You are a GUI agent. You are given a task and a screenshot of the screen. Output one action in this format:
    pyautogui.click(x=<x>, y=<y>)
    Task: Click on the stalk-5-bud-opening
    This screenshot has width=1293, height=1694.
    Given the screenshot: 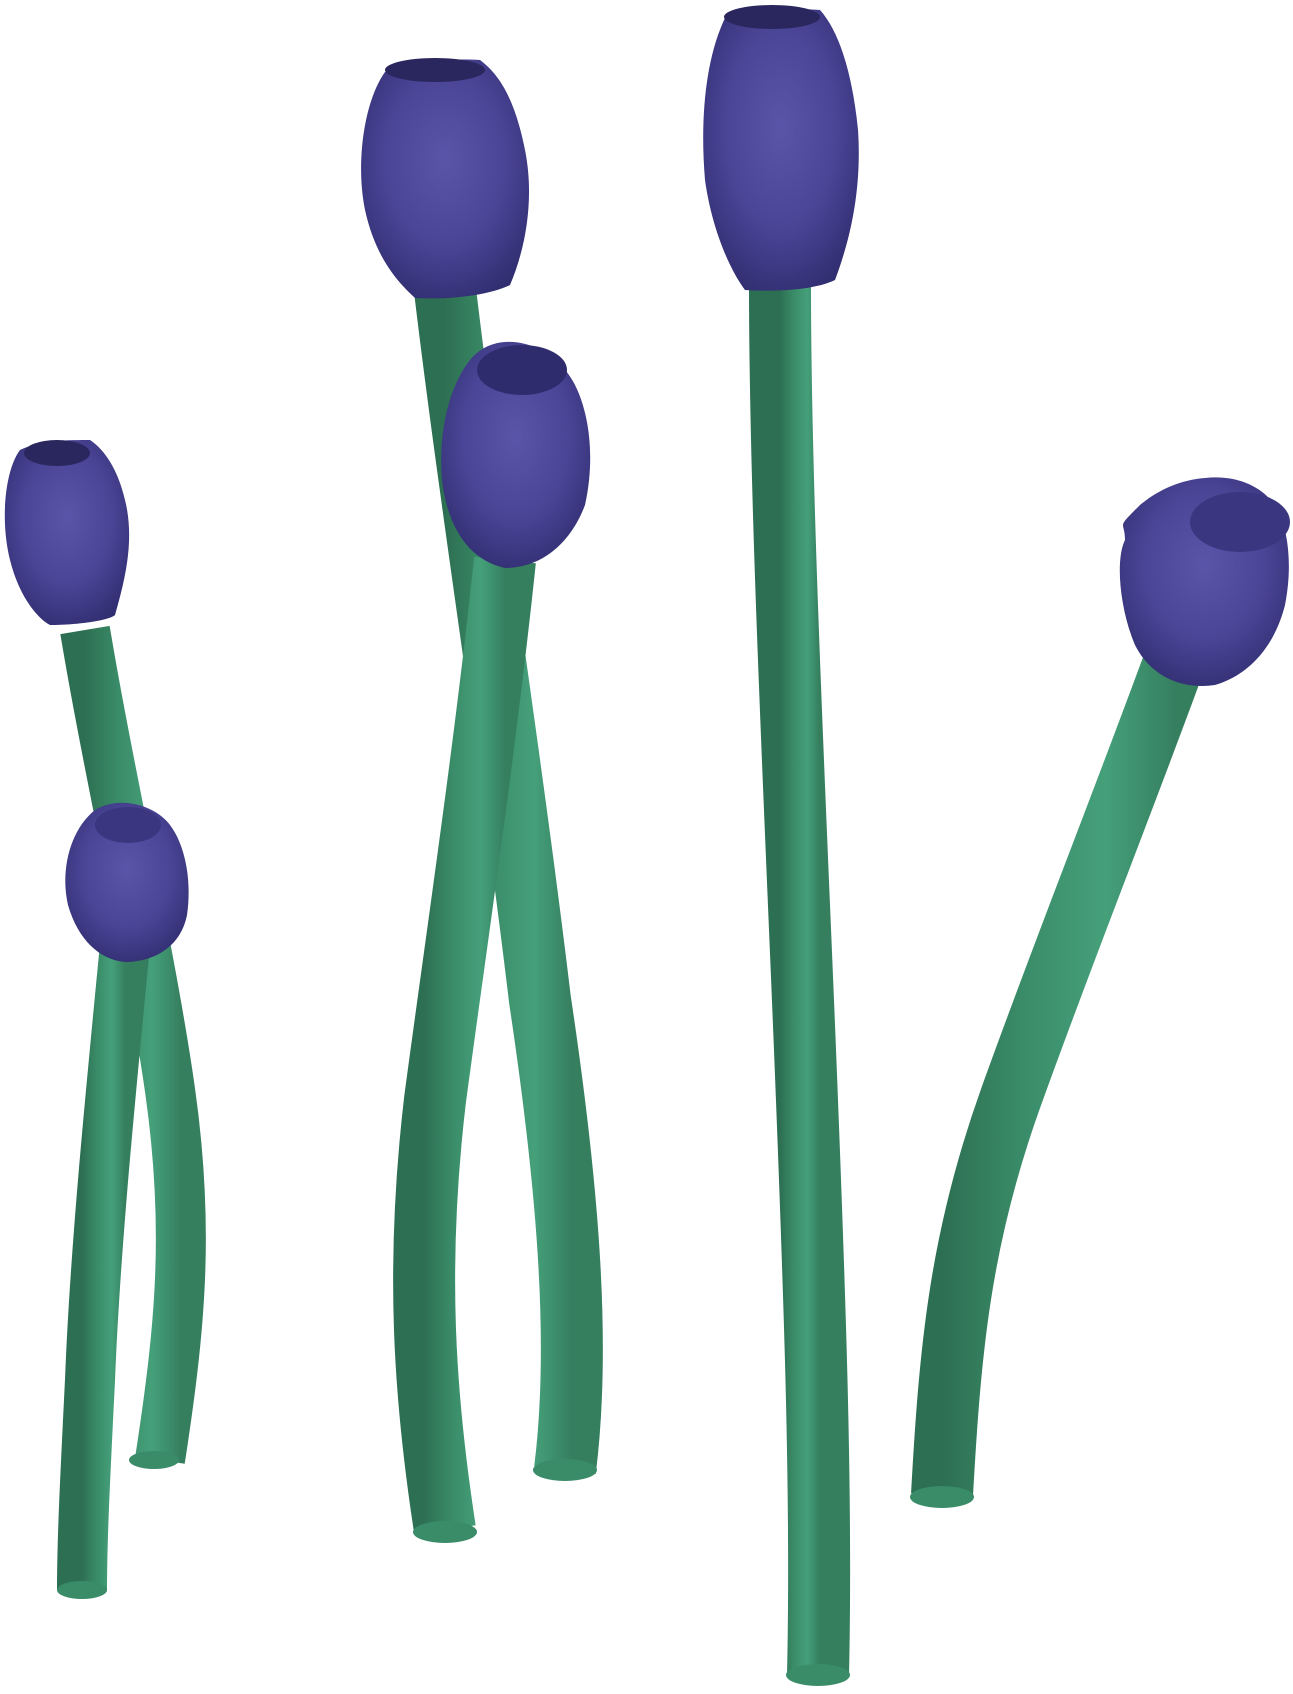 What is the action you would take?
    pyautogui.click(x=772, y=17)
    